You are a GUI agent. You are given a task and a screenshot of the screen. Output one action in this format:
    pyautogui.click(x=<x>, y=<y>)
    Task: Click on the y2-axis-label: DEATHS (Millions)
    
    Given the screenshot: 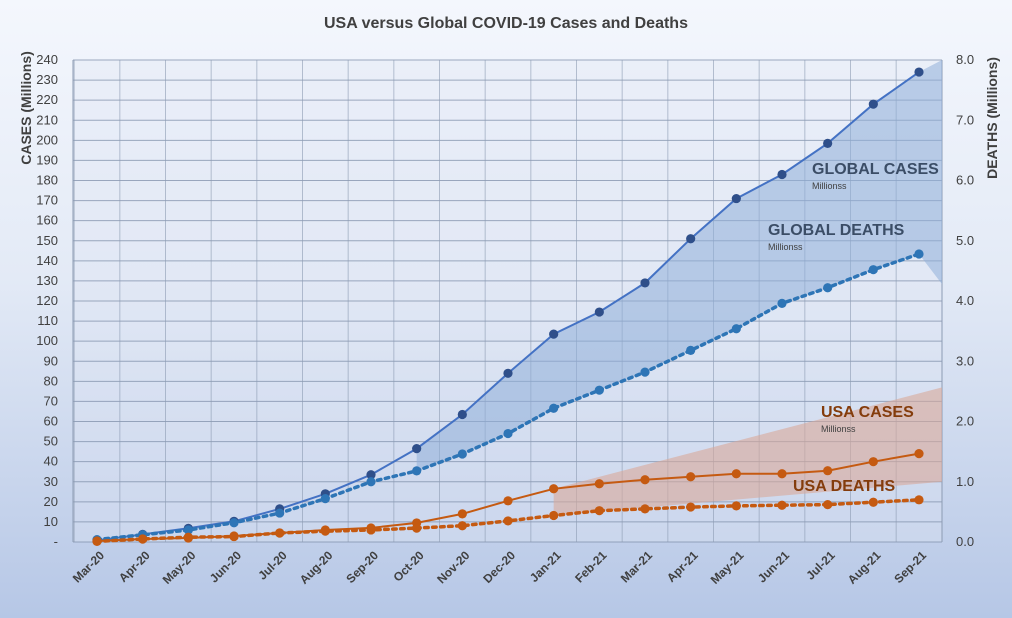 What is the action you would take?
    pyautogui.click(x=992, y=118)
    